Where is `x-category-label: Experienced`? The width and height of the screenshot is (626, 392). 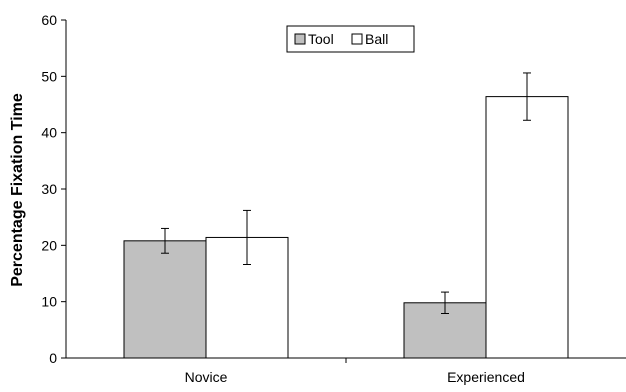
x-category-label: Experienced is located at coordinates (486, 377).